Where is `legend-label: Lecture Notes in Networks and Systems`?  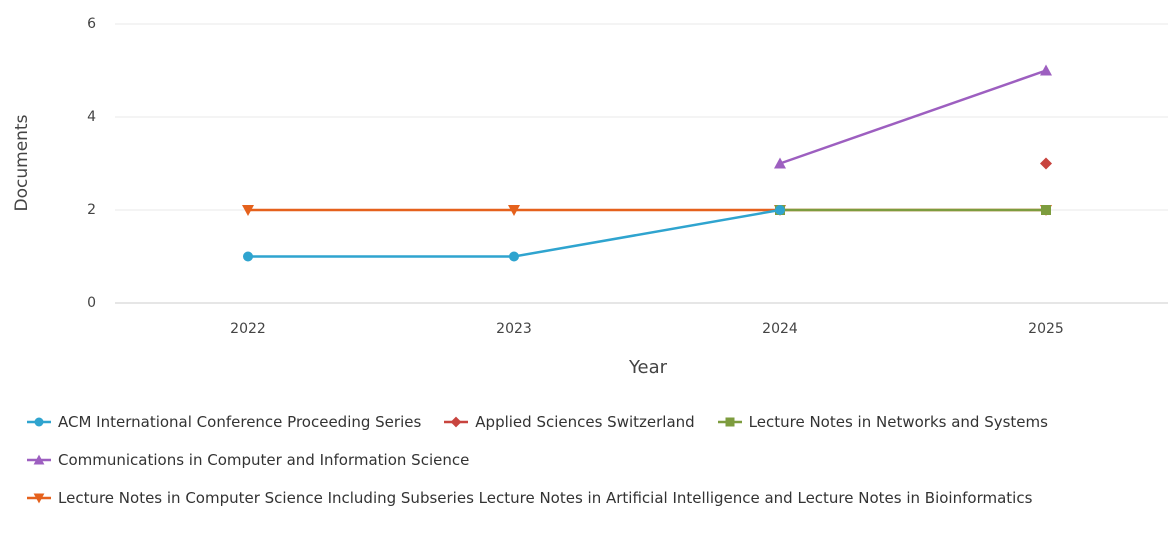 legend-label: Lecture Notes in Networks and Systems is located at coordinates (898, 422).